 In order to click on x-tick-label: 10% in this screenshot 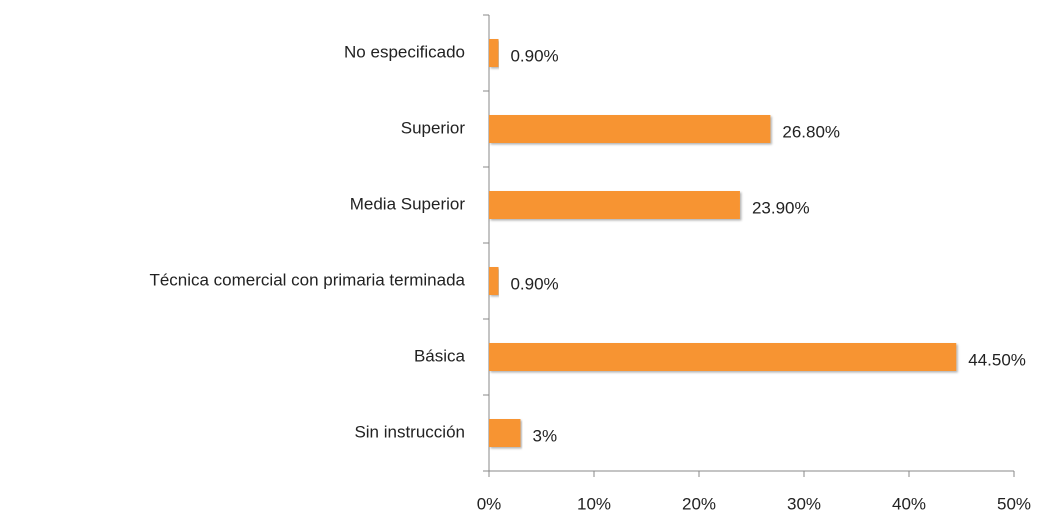, I will do `click(594, 503)`.